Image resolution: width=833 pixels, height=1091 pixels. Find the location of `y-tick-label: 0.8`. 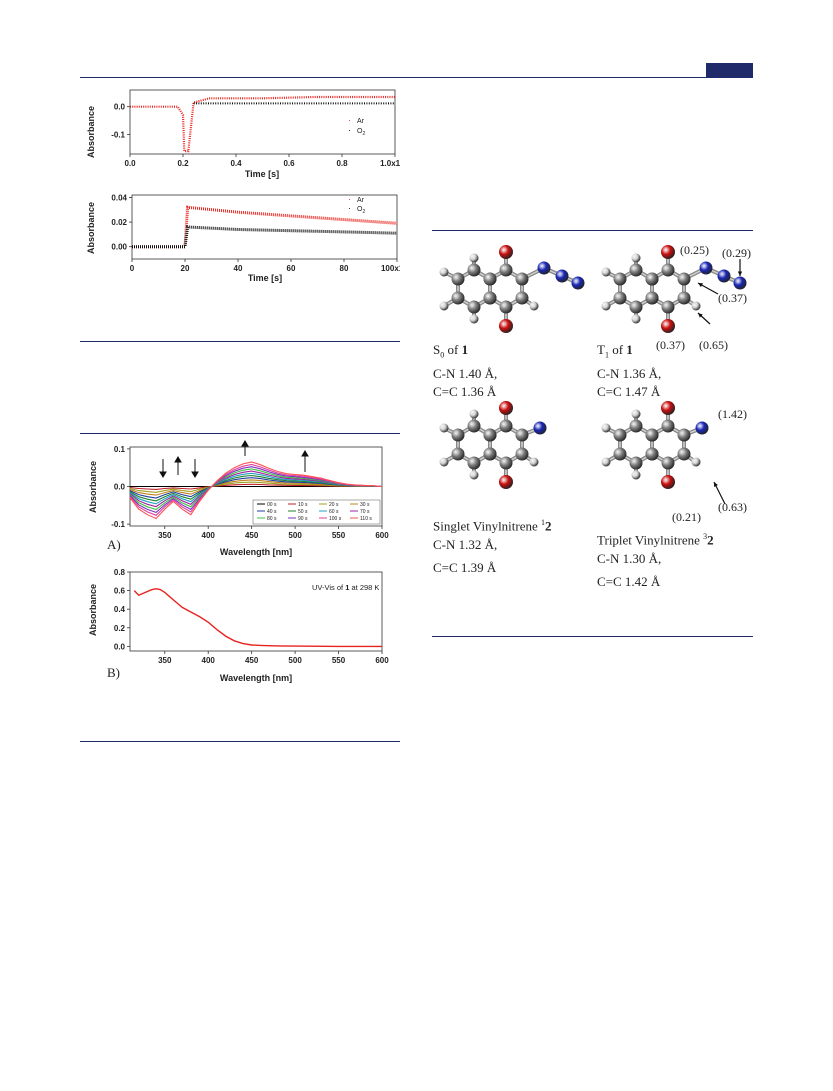

y-tick-label: 0.8 is located at coordinates (120, 572).